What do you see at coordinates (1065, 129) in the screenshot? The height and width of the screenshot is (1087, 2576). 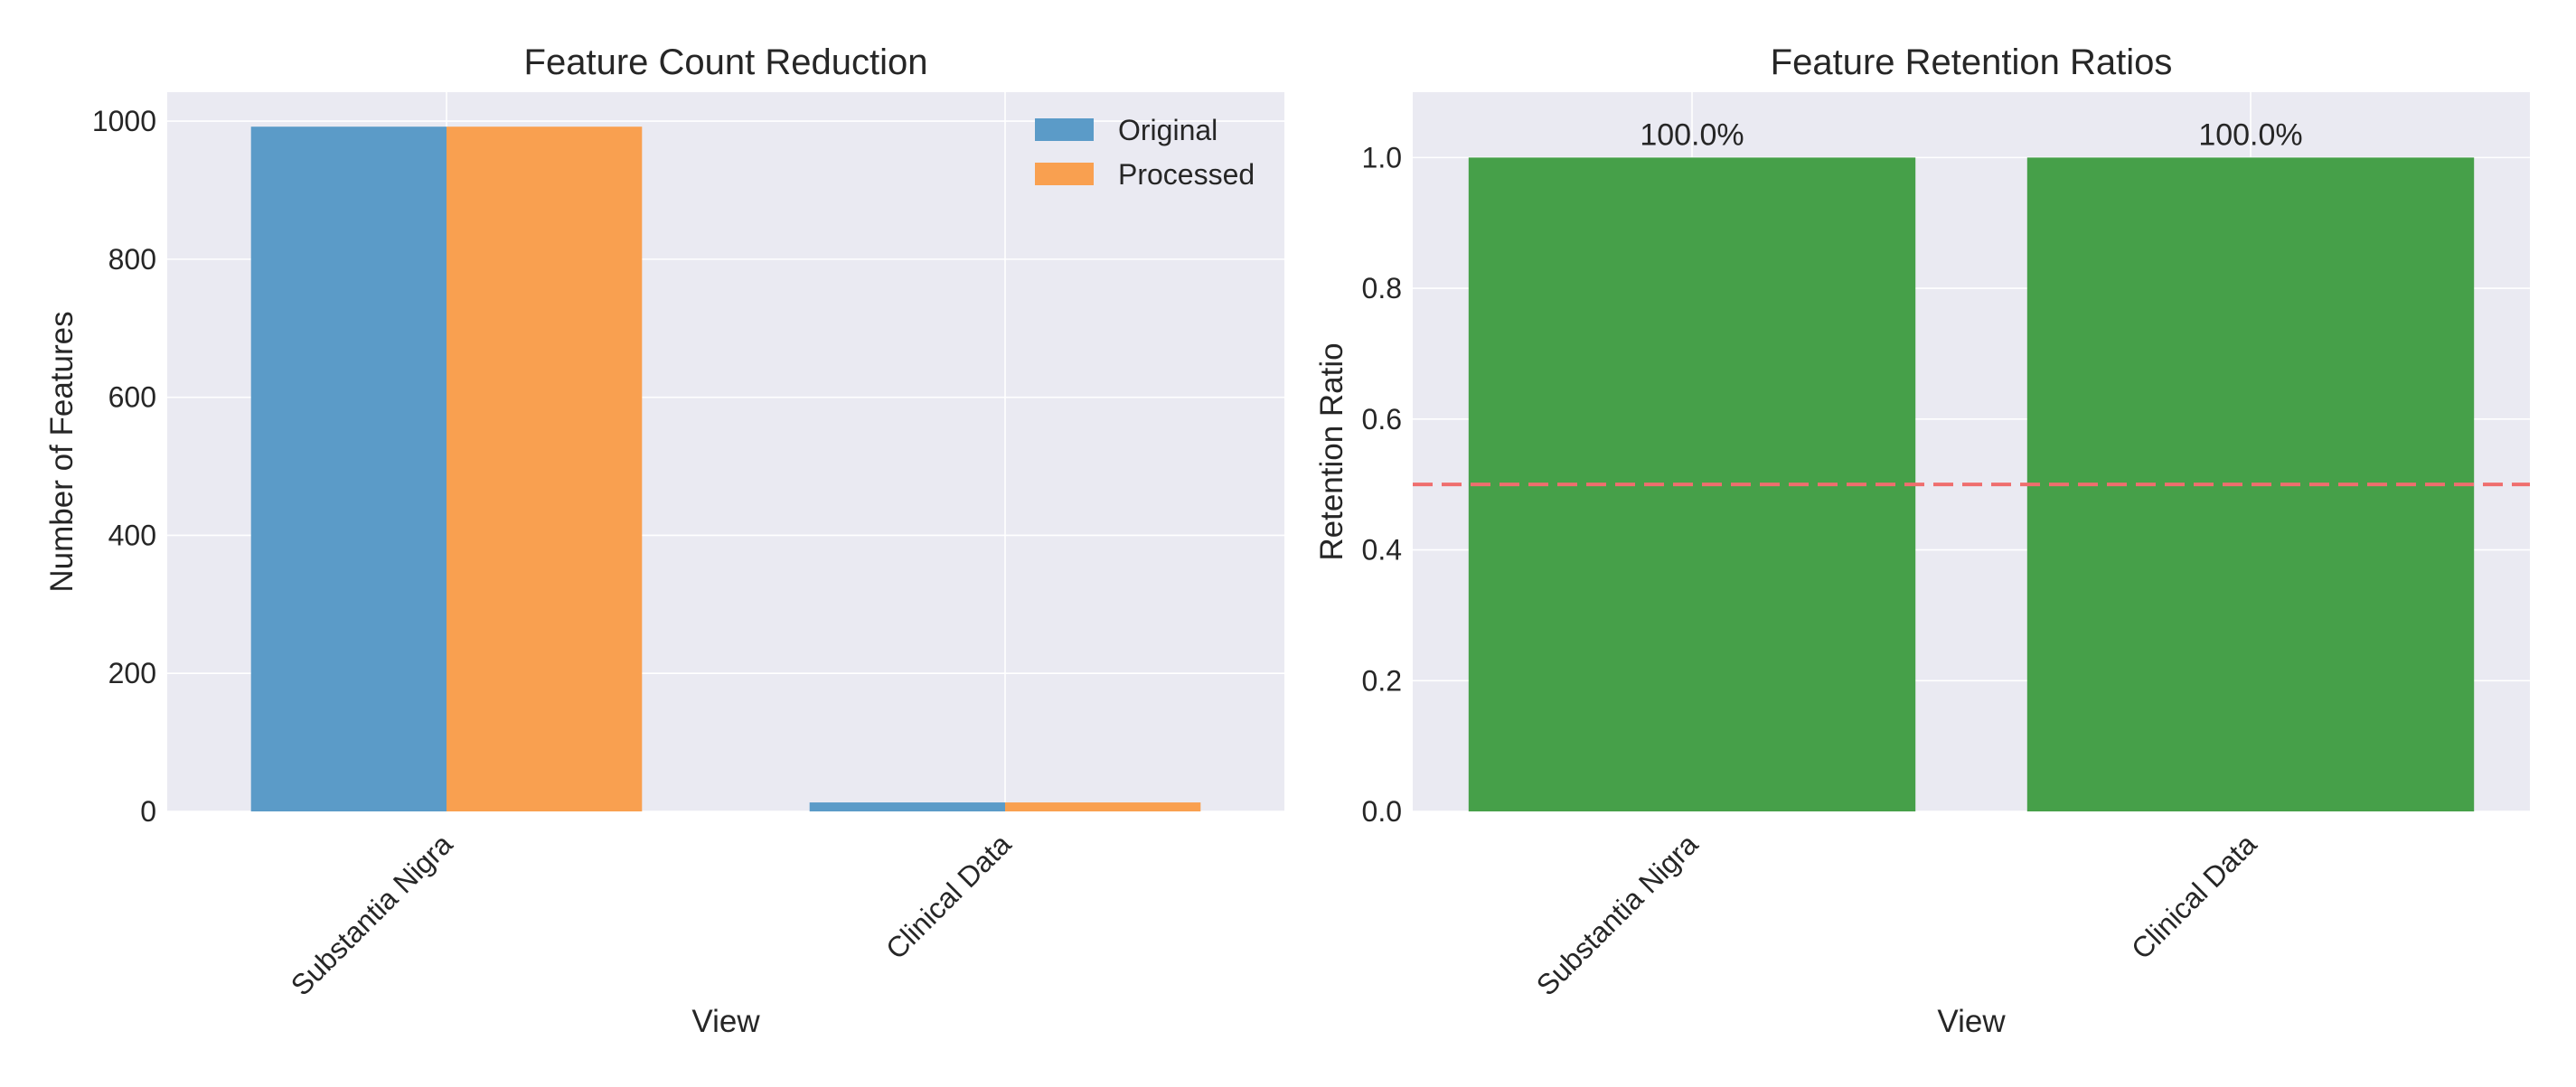 I see `legend-swatch-original` at bounding box center [1065, 129].